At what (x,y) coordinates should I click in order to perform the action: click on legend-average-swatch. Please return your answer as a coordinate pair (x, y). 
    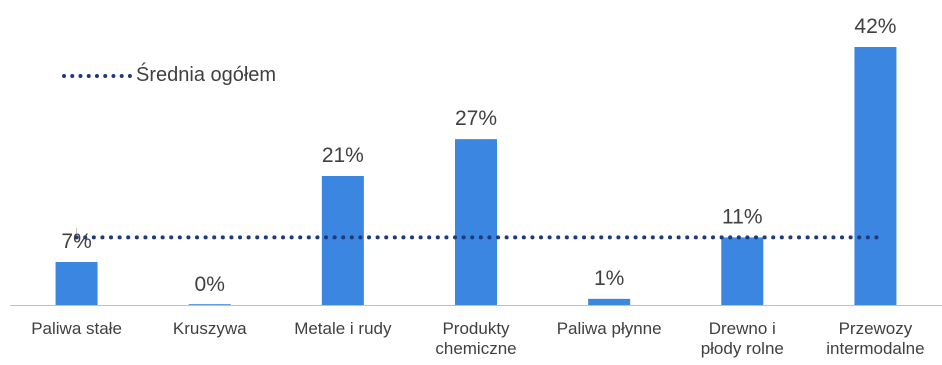
    Looking at the image, I should click on (97, 75).